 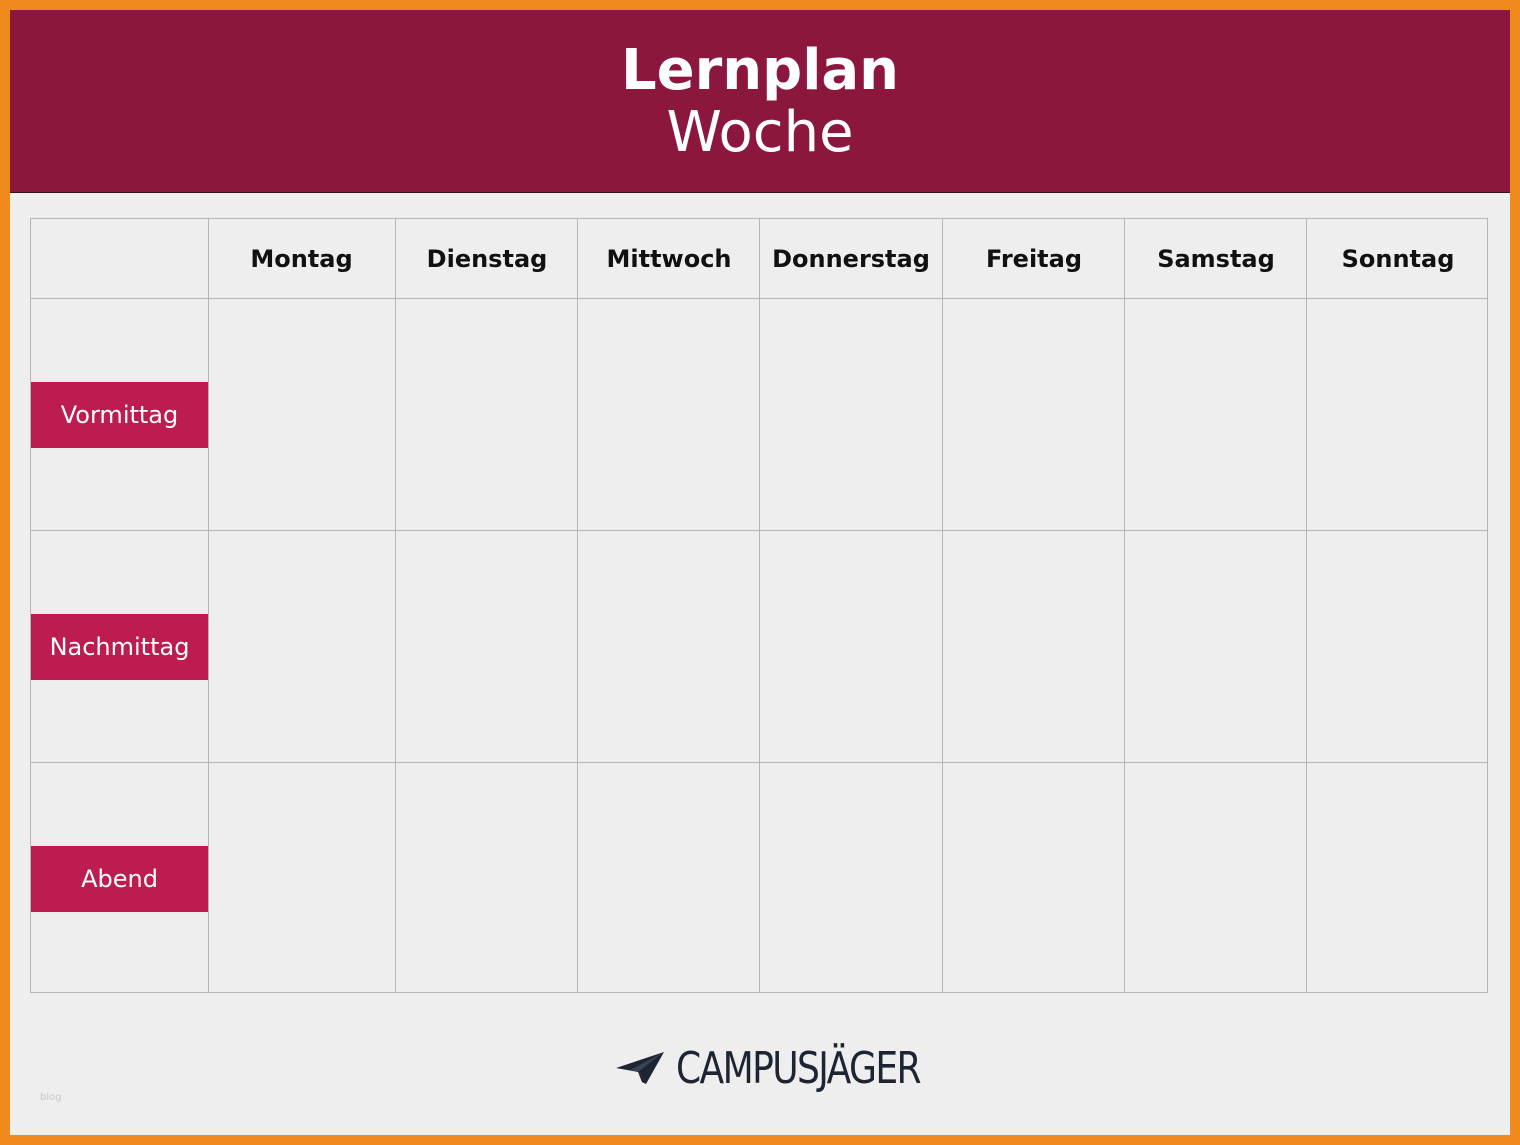 What do you see at coordinates (851, 646) in the screenshot?
I see `schedule-cell-nachmittag-donnerstag` at bounding box center [851, 646].